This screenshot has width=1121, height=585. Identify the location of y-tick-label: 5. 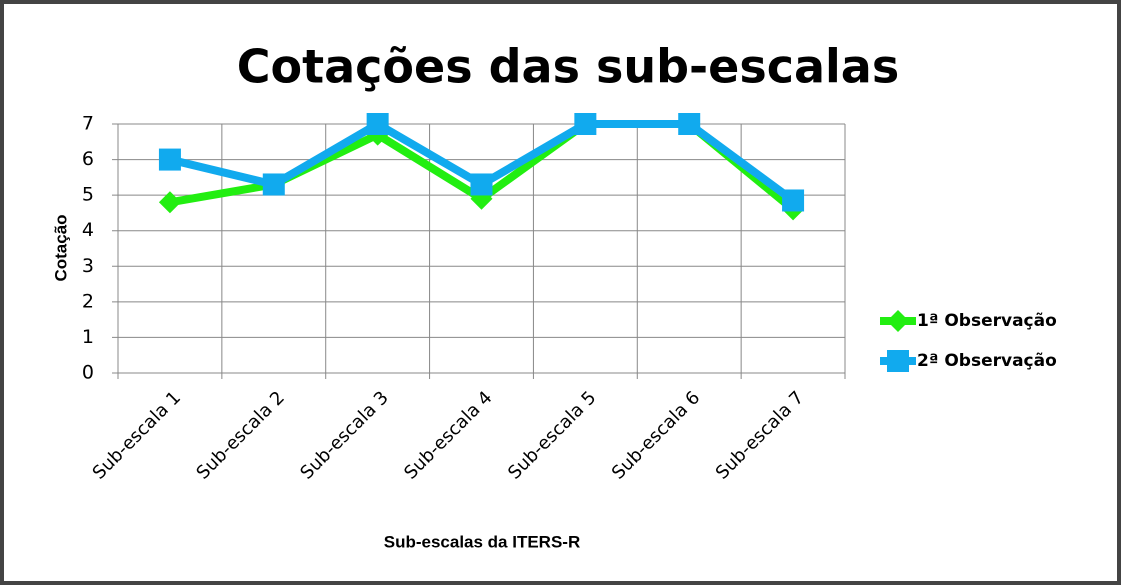
(88, 195).